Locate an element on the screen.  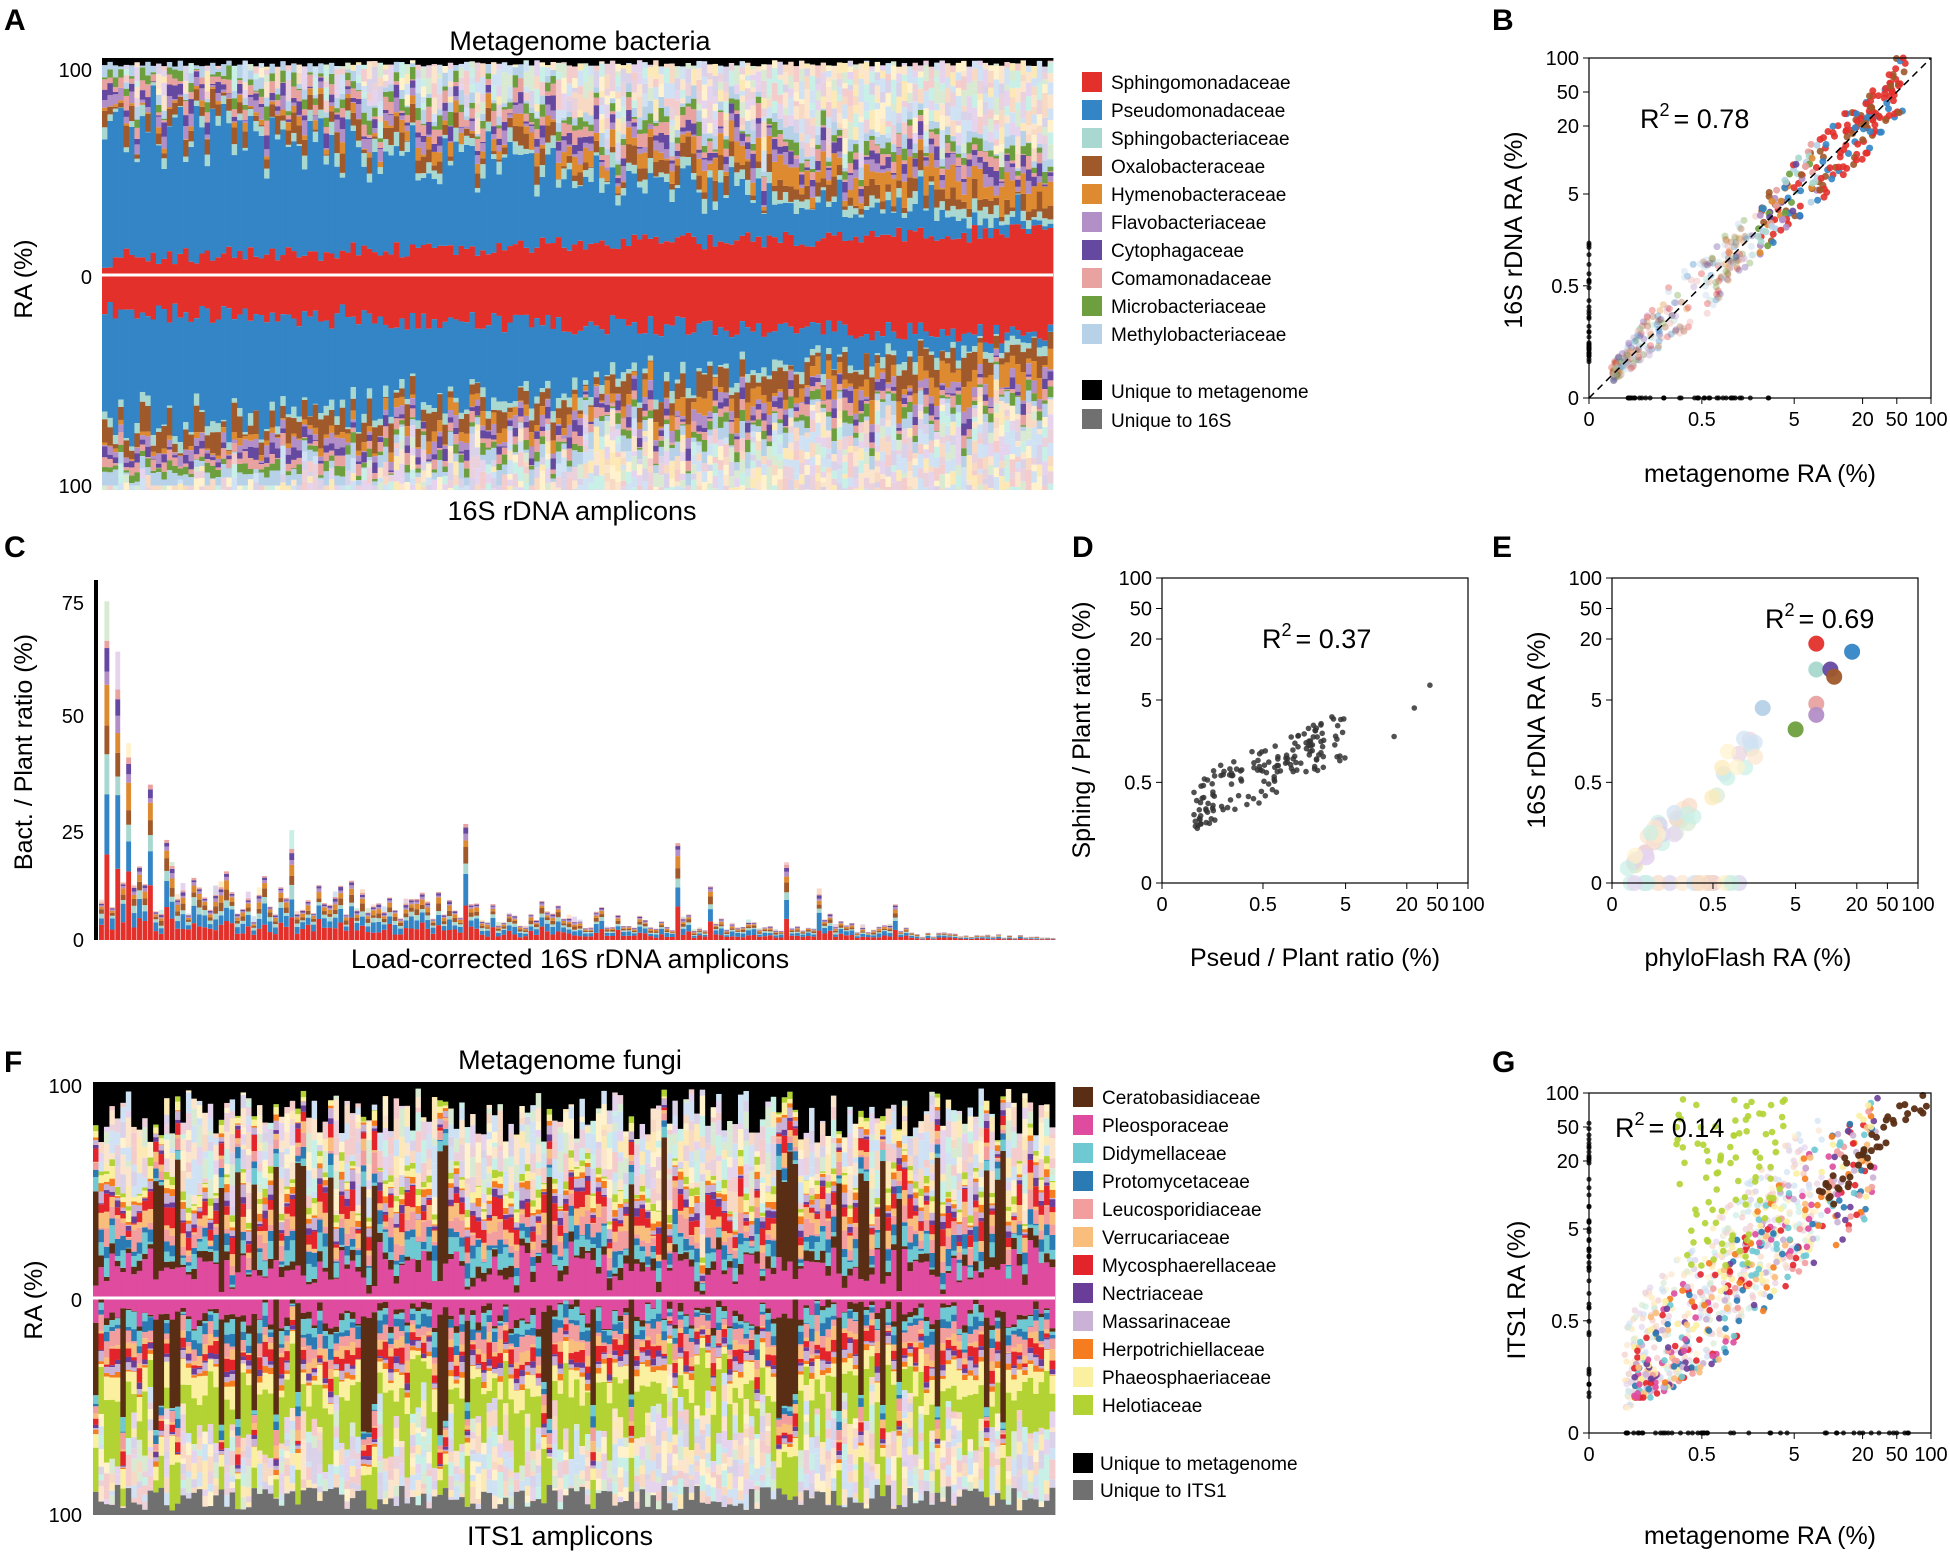
panel-a-bar-bottom-sphingobacteriaceae is located at coordinates (996, 335).